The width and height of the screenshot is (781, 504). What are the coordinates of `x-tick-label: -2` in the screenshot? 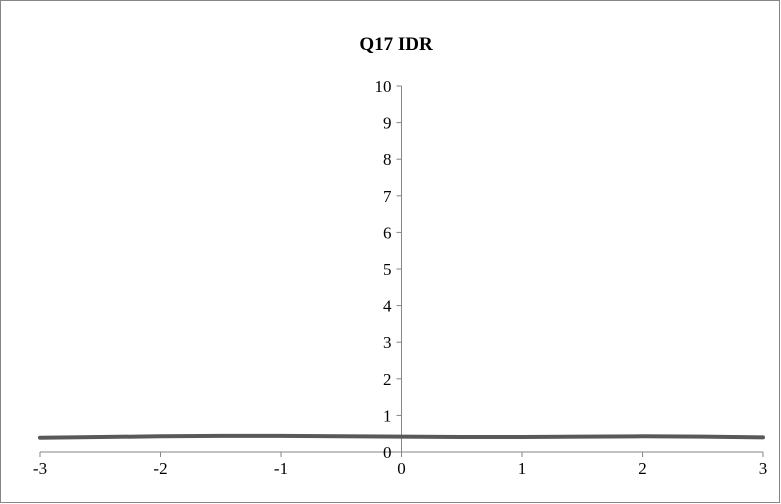 It's located at (160, 468).